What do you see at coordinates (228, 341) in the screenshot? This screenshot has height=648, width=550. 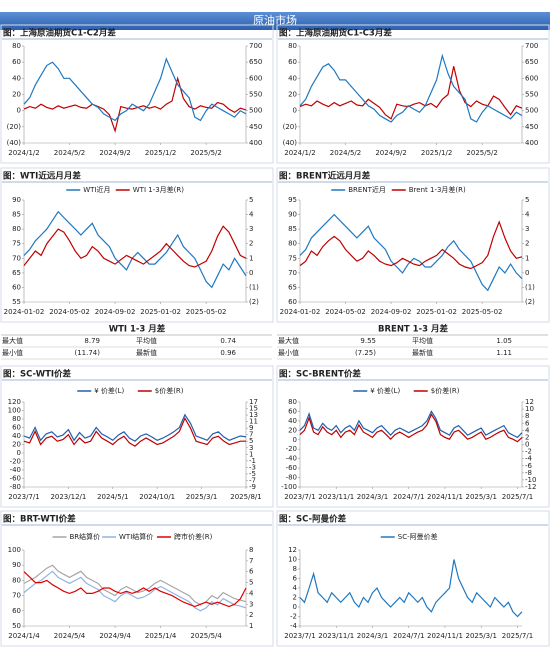 I see `table-value: 0.74` at bounding box center [228, 341].